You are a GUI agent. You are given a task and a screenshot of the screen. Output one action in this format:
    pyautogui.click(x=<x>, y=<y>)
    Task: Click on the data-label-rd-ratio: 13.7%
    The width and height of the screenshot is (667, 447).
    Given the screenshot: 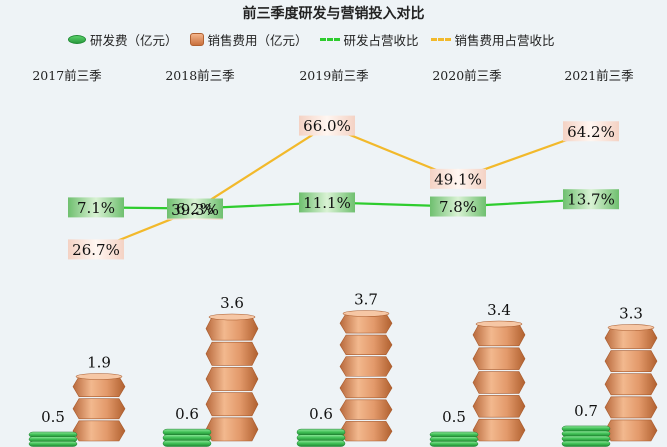 What is the action you would take?
    pyautogui.click(x=591, y=200)
    